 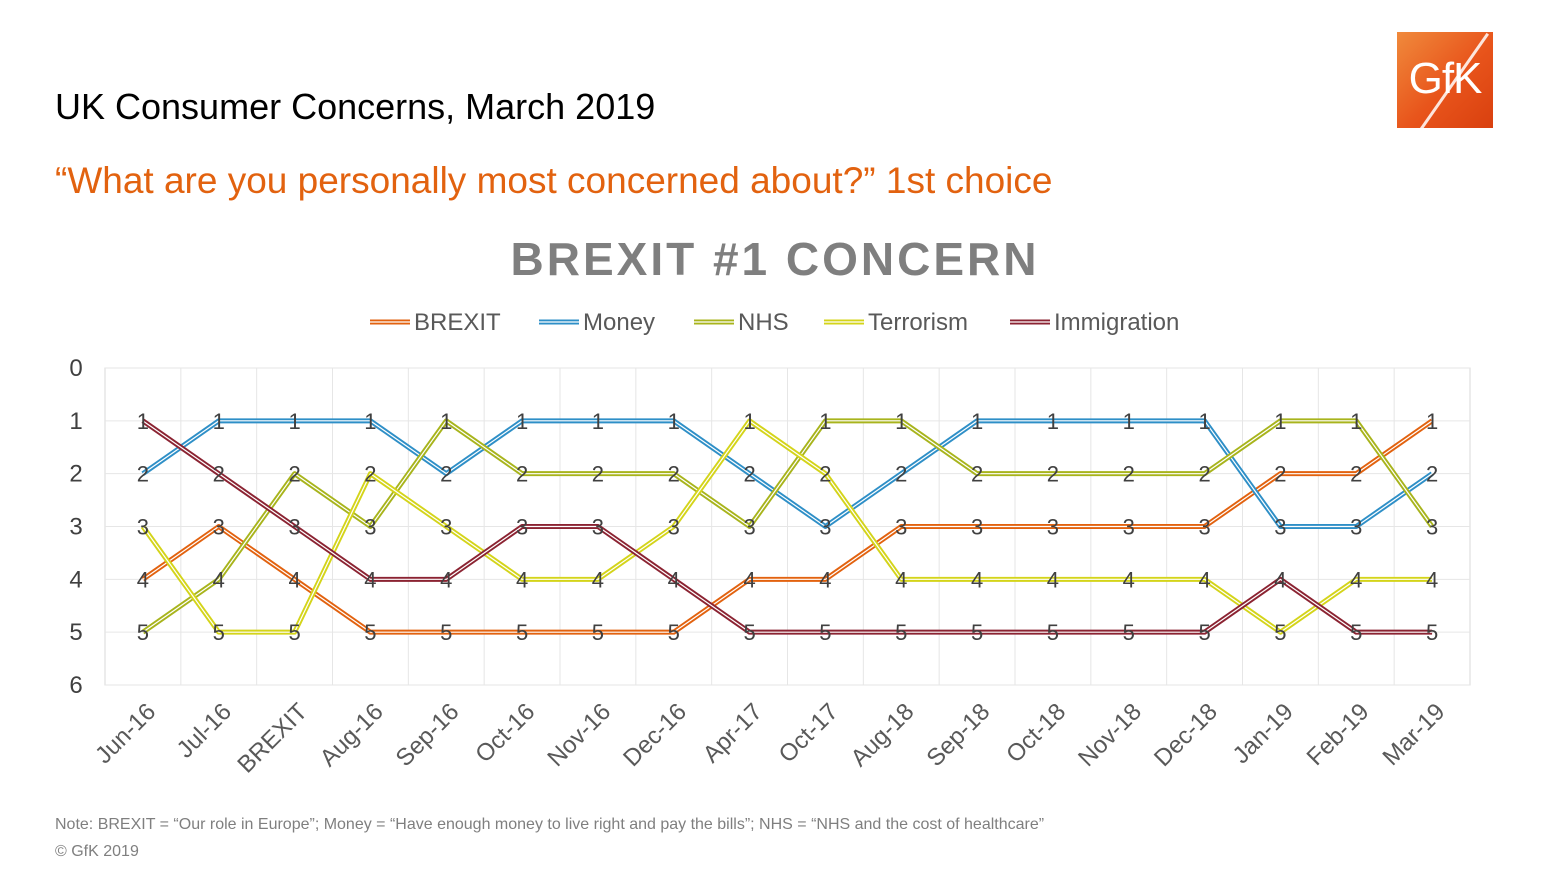 I want to click on x-tick-label: Jul-16, so click(x=204, y=730).